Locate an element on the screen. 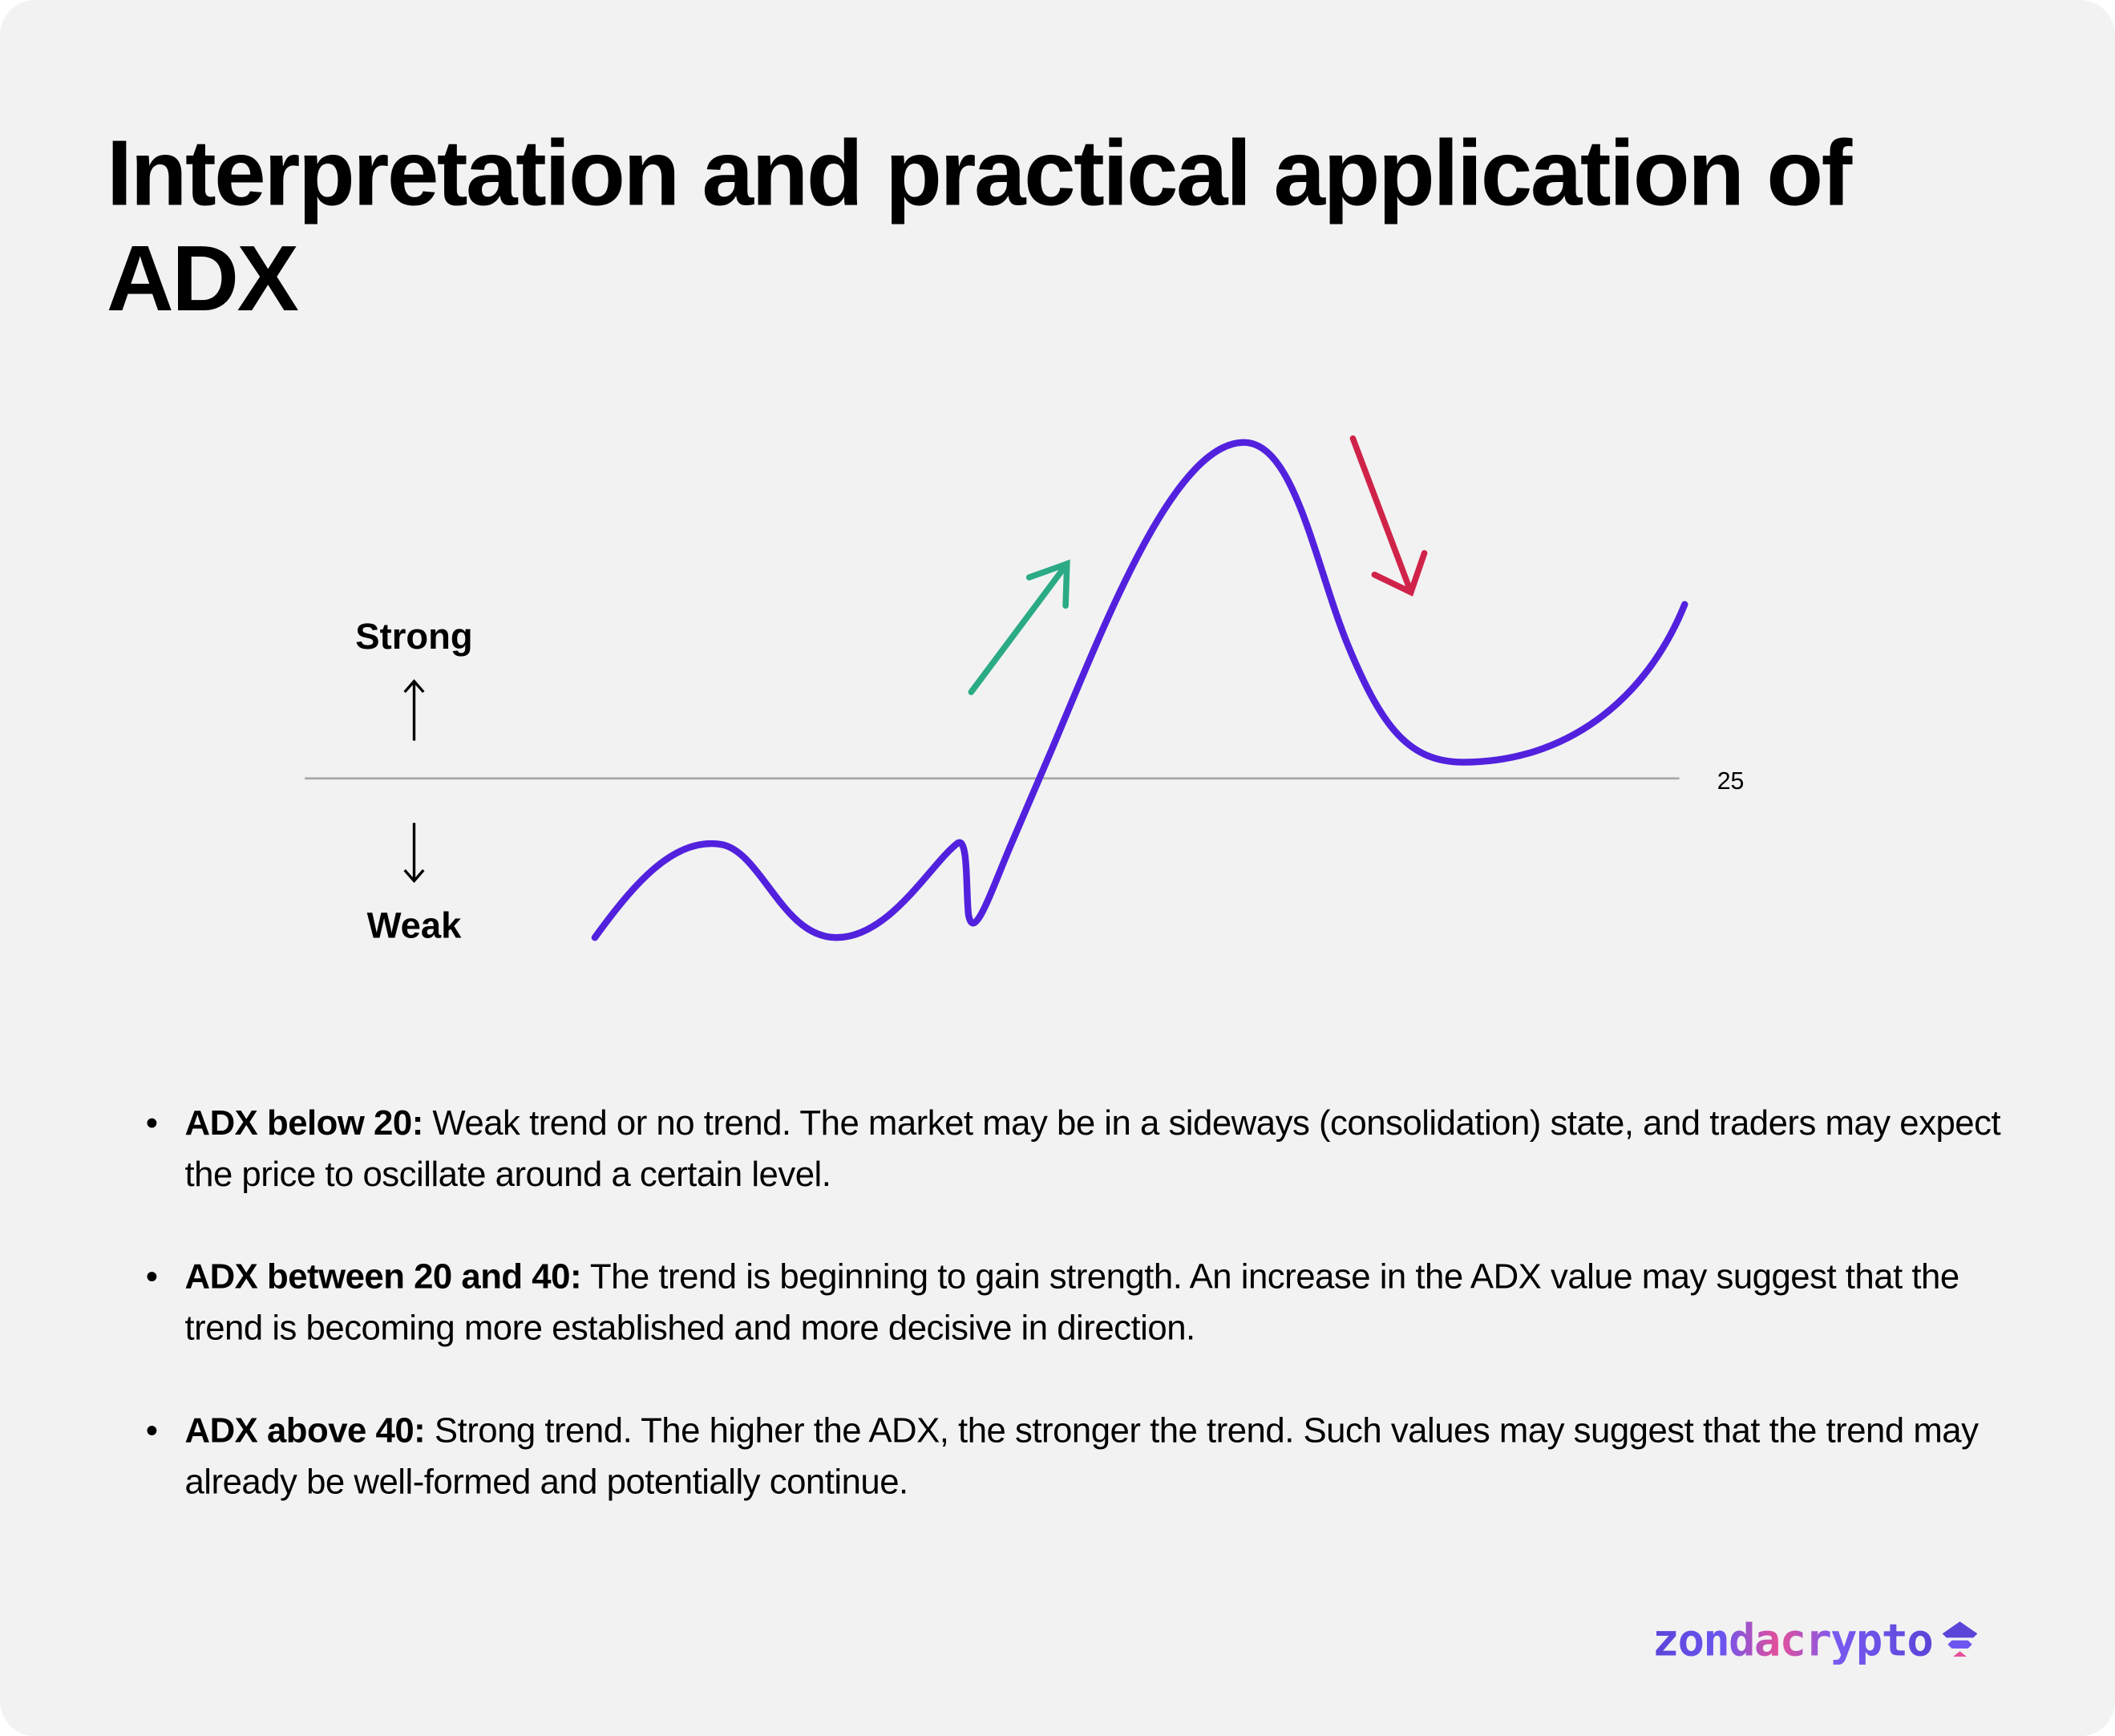 This screenshot has width=2115, height=1736. up-trend-arrow-icon is located at coordinates (1019, 627).